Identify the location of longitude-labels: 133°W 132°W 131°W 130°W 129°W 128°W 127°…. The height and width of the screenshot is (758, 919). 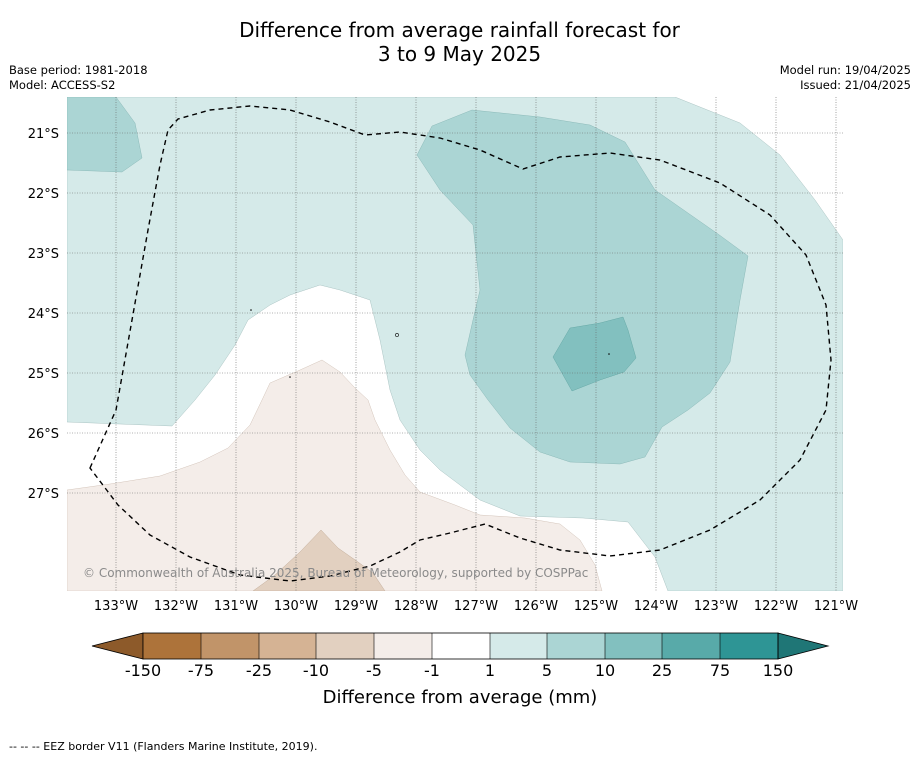
(476, 606).